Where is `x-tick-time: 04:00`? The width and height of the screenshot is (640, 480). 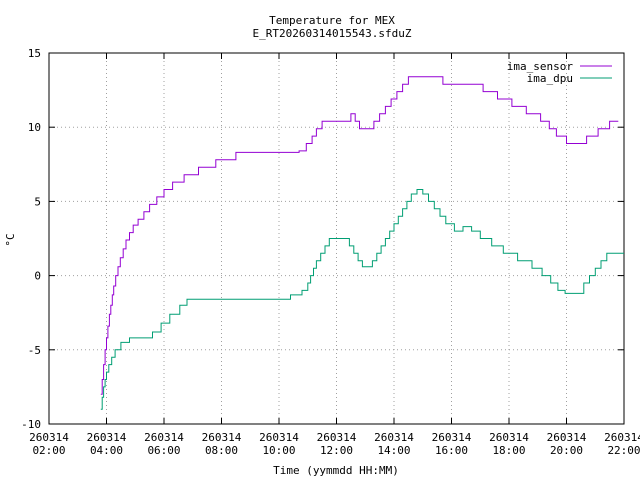 x-tick-time: 04:00 is located at coordinates (106, 450).